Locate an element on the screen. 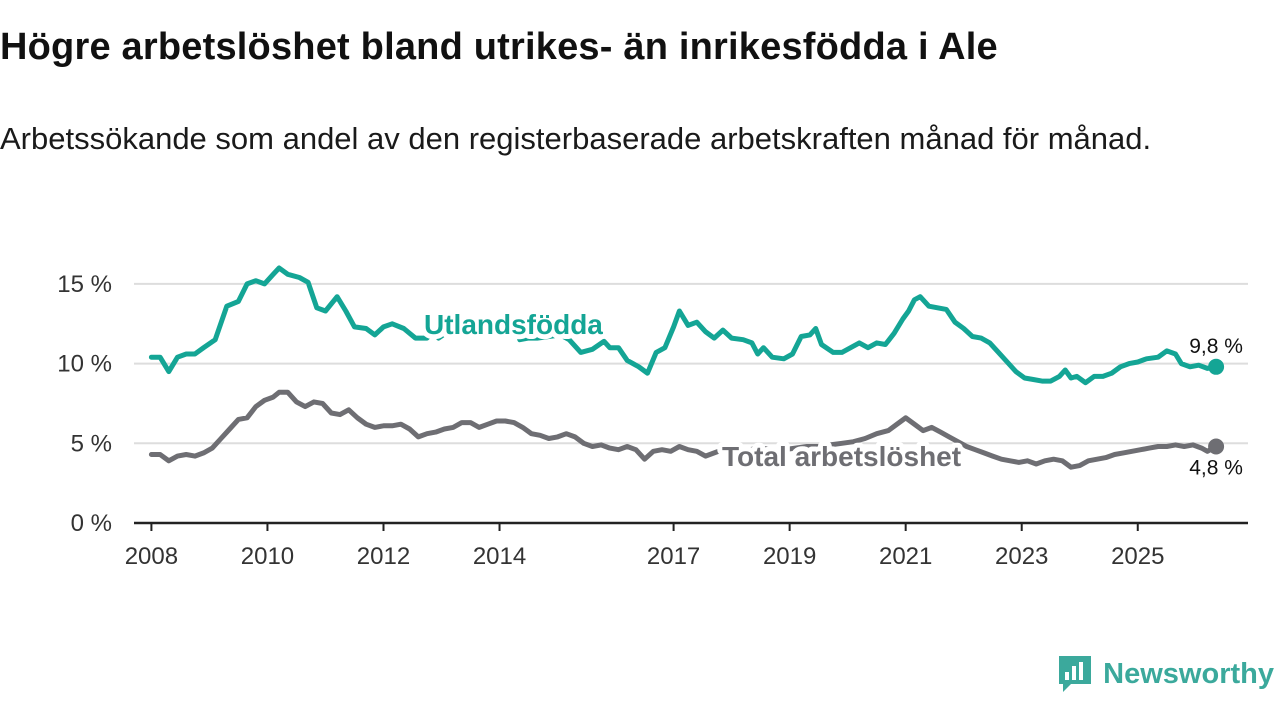 This screenshot has height=720, width=1280. x-axis: 2008 2010 2012 2014 2017 2019 2021 2023 2025 is located at coordinates (686, 545).